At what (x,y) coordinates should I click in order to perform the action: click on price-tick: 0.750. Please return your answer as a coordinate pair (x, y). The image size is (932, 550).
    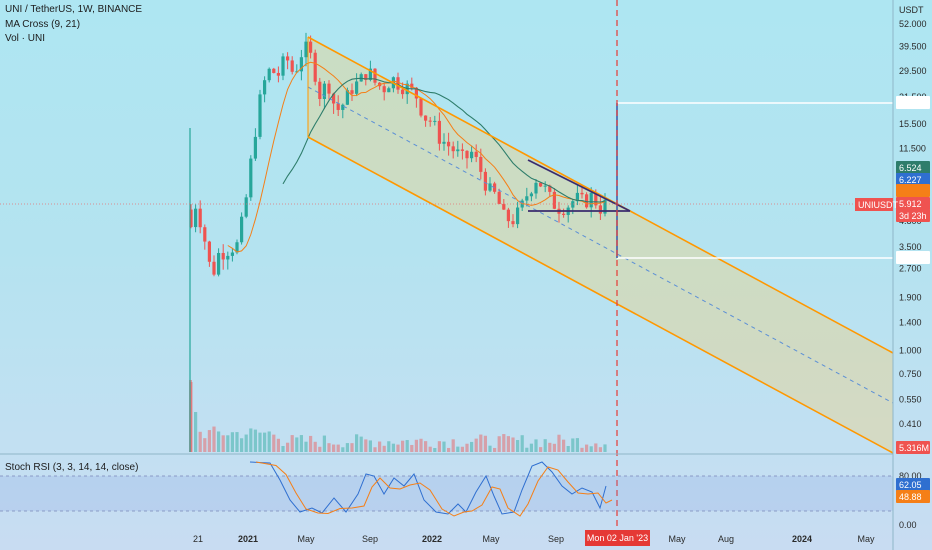
    Looking at the image, I should click on (910, 374).